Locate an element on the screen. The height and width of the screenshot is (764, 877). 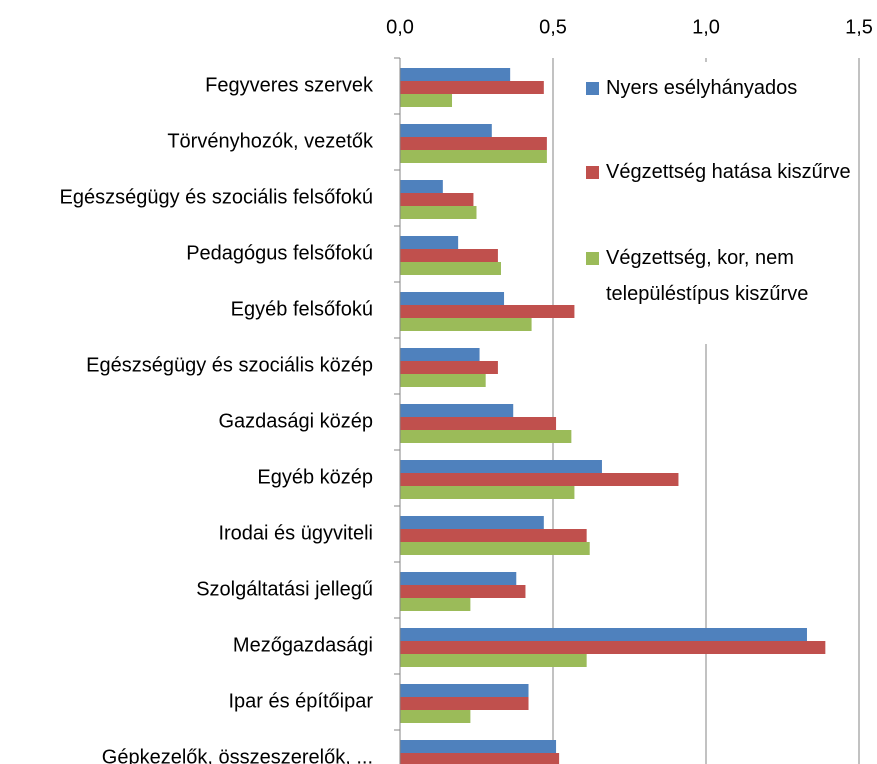
x-tick-label: 0,5 is located at coordinates (553, 27).